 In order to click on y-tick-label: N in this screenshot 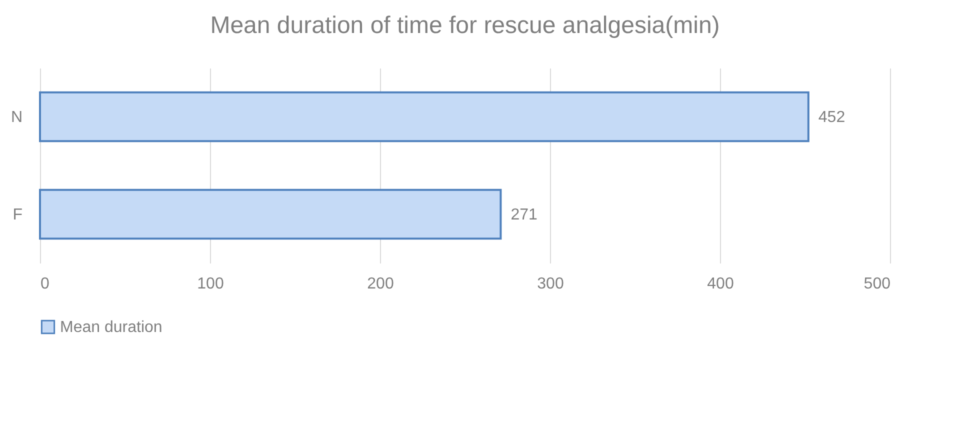, I will do `click(16, 117)`.